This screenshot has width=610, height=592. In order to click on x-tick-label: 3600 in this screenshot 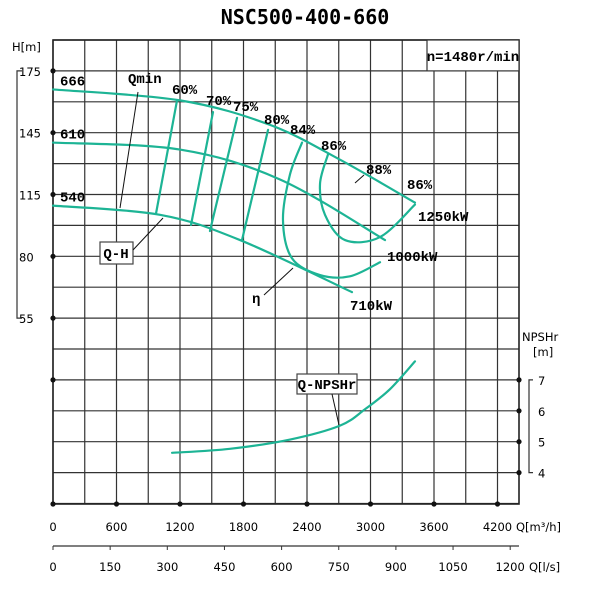, I will do `click(433, 527)`.